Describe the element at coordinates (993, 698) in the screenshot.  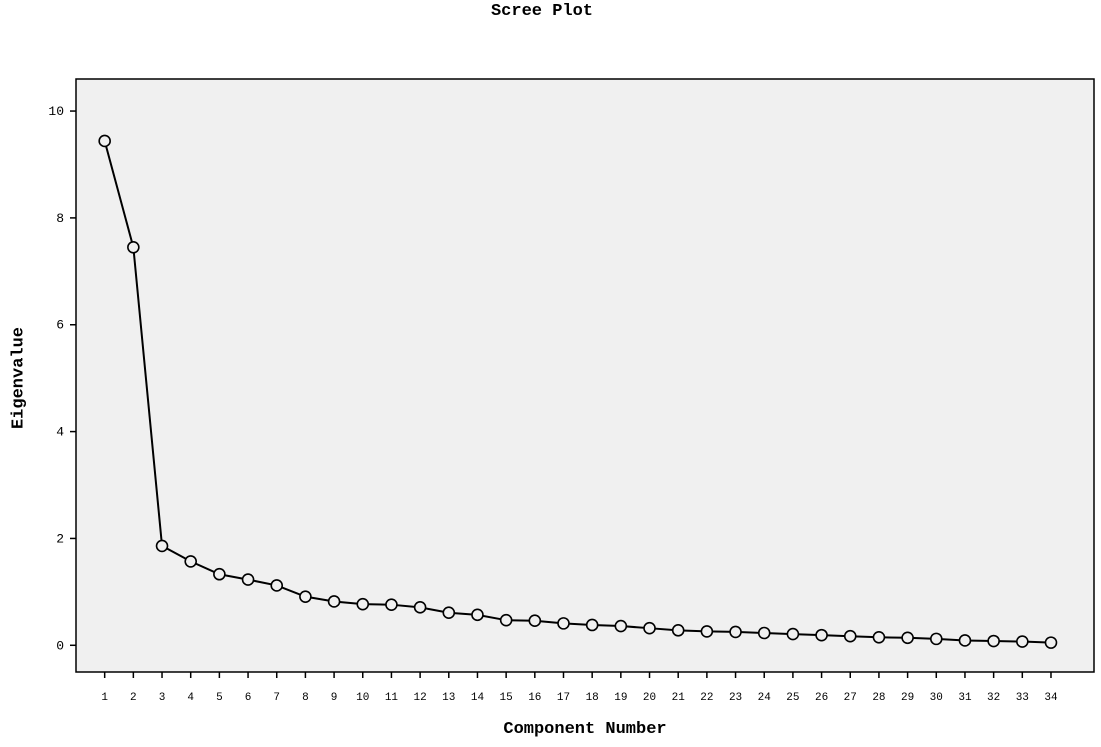
I see `x-tick-label: 32` at that location.